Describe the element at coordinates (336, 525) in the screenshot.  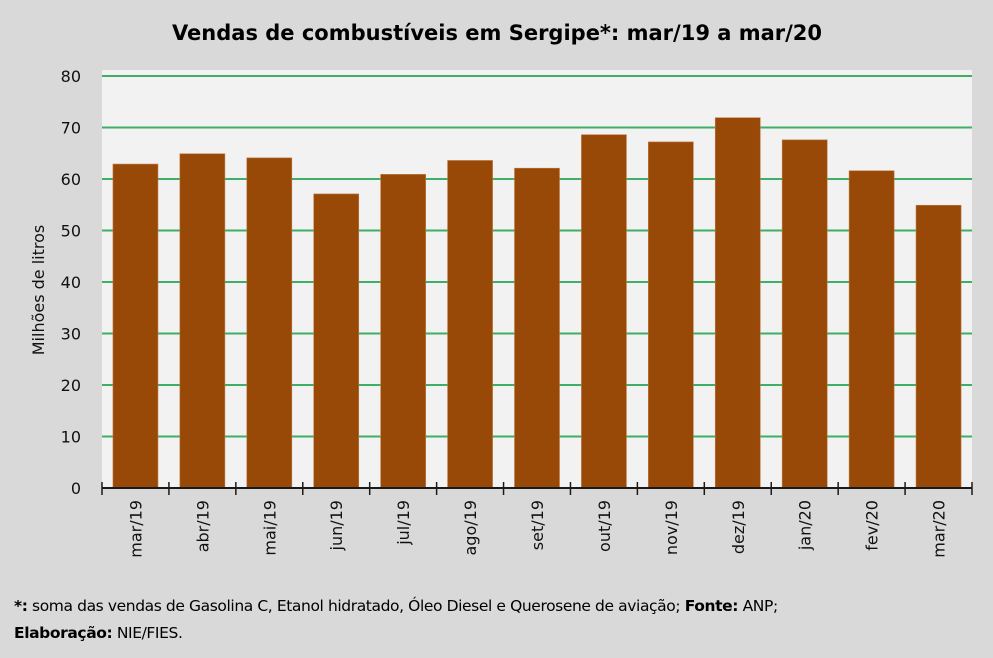
I see `x-tick-label: jun/19` at that location.